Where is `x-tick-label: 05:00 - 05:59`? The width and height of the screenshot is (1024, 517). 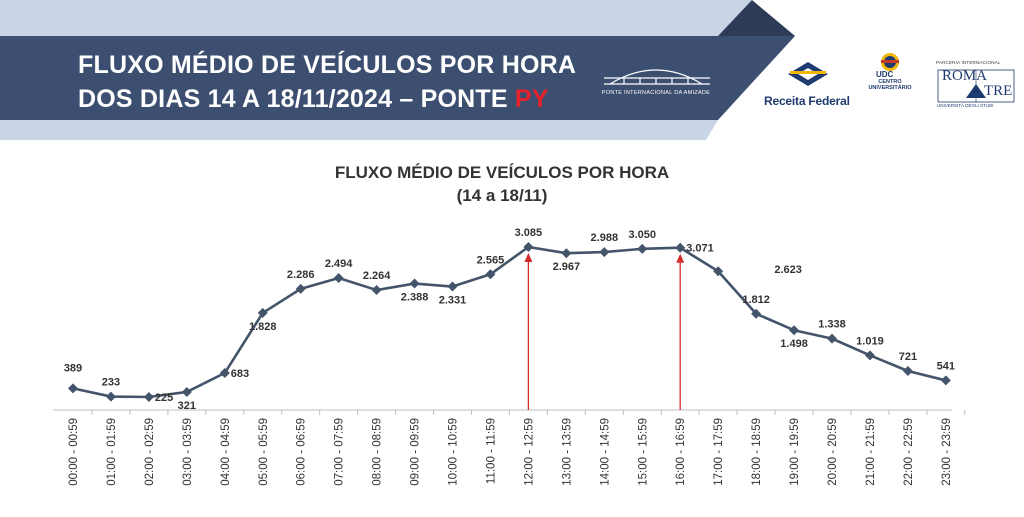 x-tick-label: 05:00 - 05:59 is located at coordinates (264, 452).